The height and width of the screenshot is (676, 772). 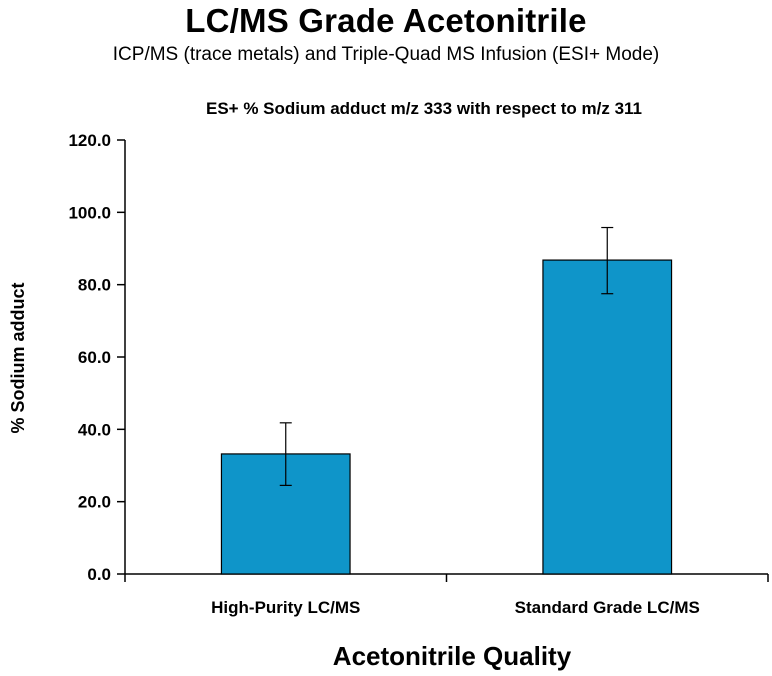 I want to click on x-axis-label: Acetonitrile Quality, so click(x=452, y=656).